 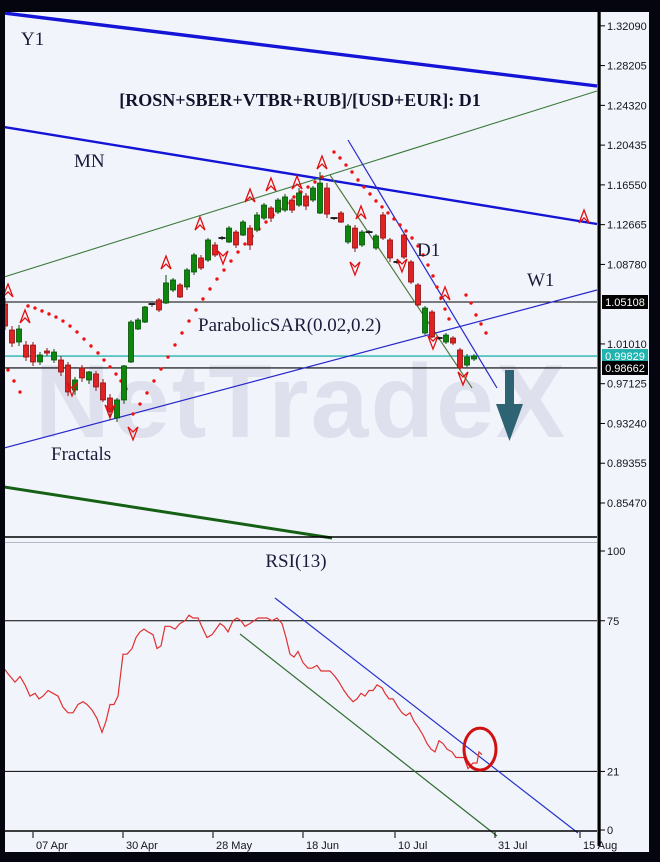 I want to click on date-label: 07 Apr, so click(x=52, y=846).